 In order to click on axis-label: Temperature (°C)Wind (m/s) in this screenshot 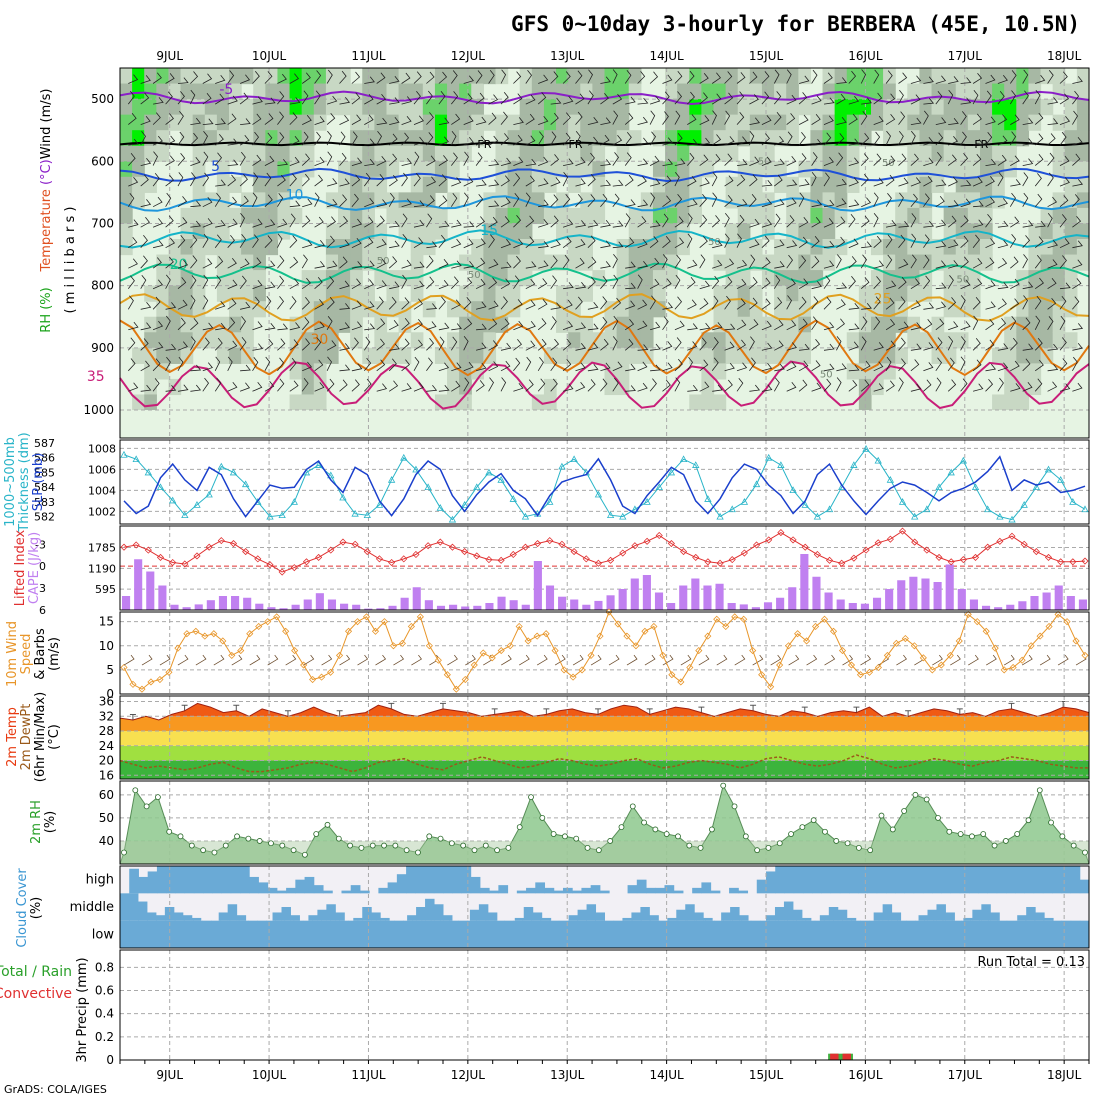, I will do `click(46, 181)`.